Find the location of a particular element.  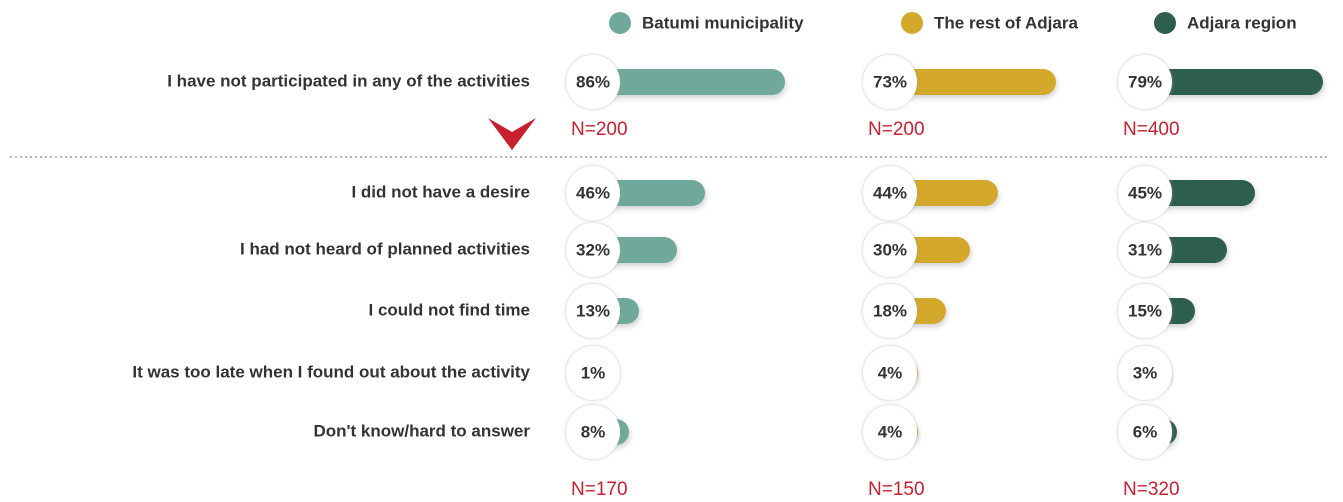

sample-size: N=170 is located at coordinates (599, 489).